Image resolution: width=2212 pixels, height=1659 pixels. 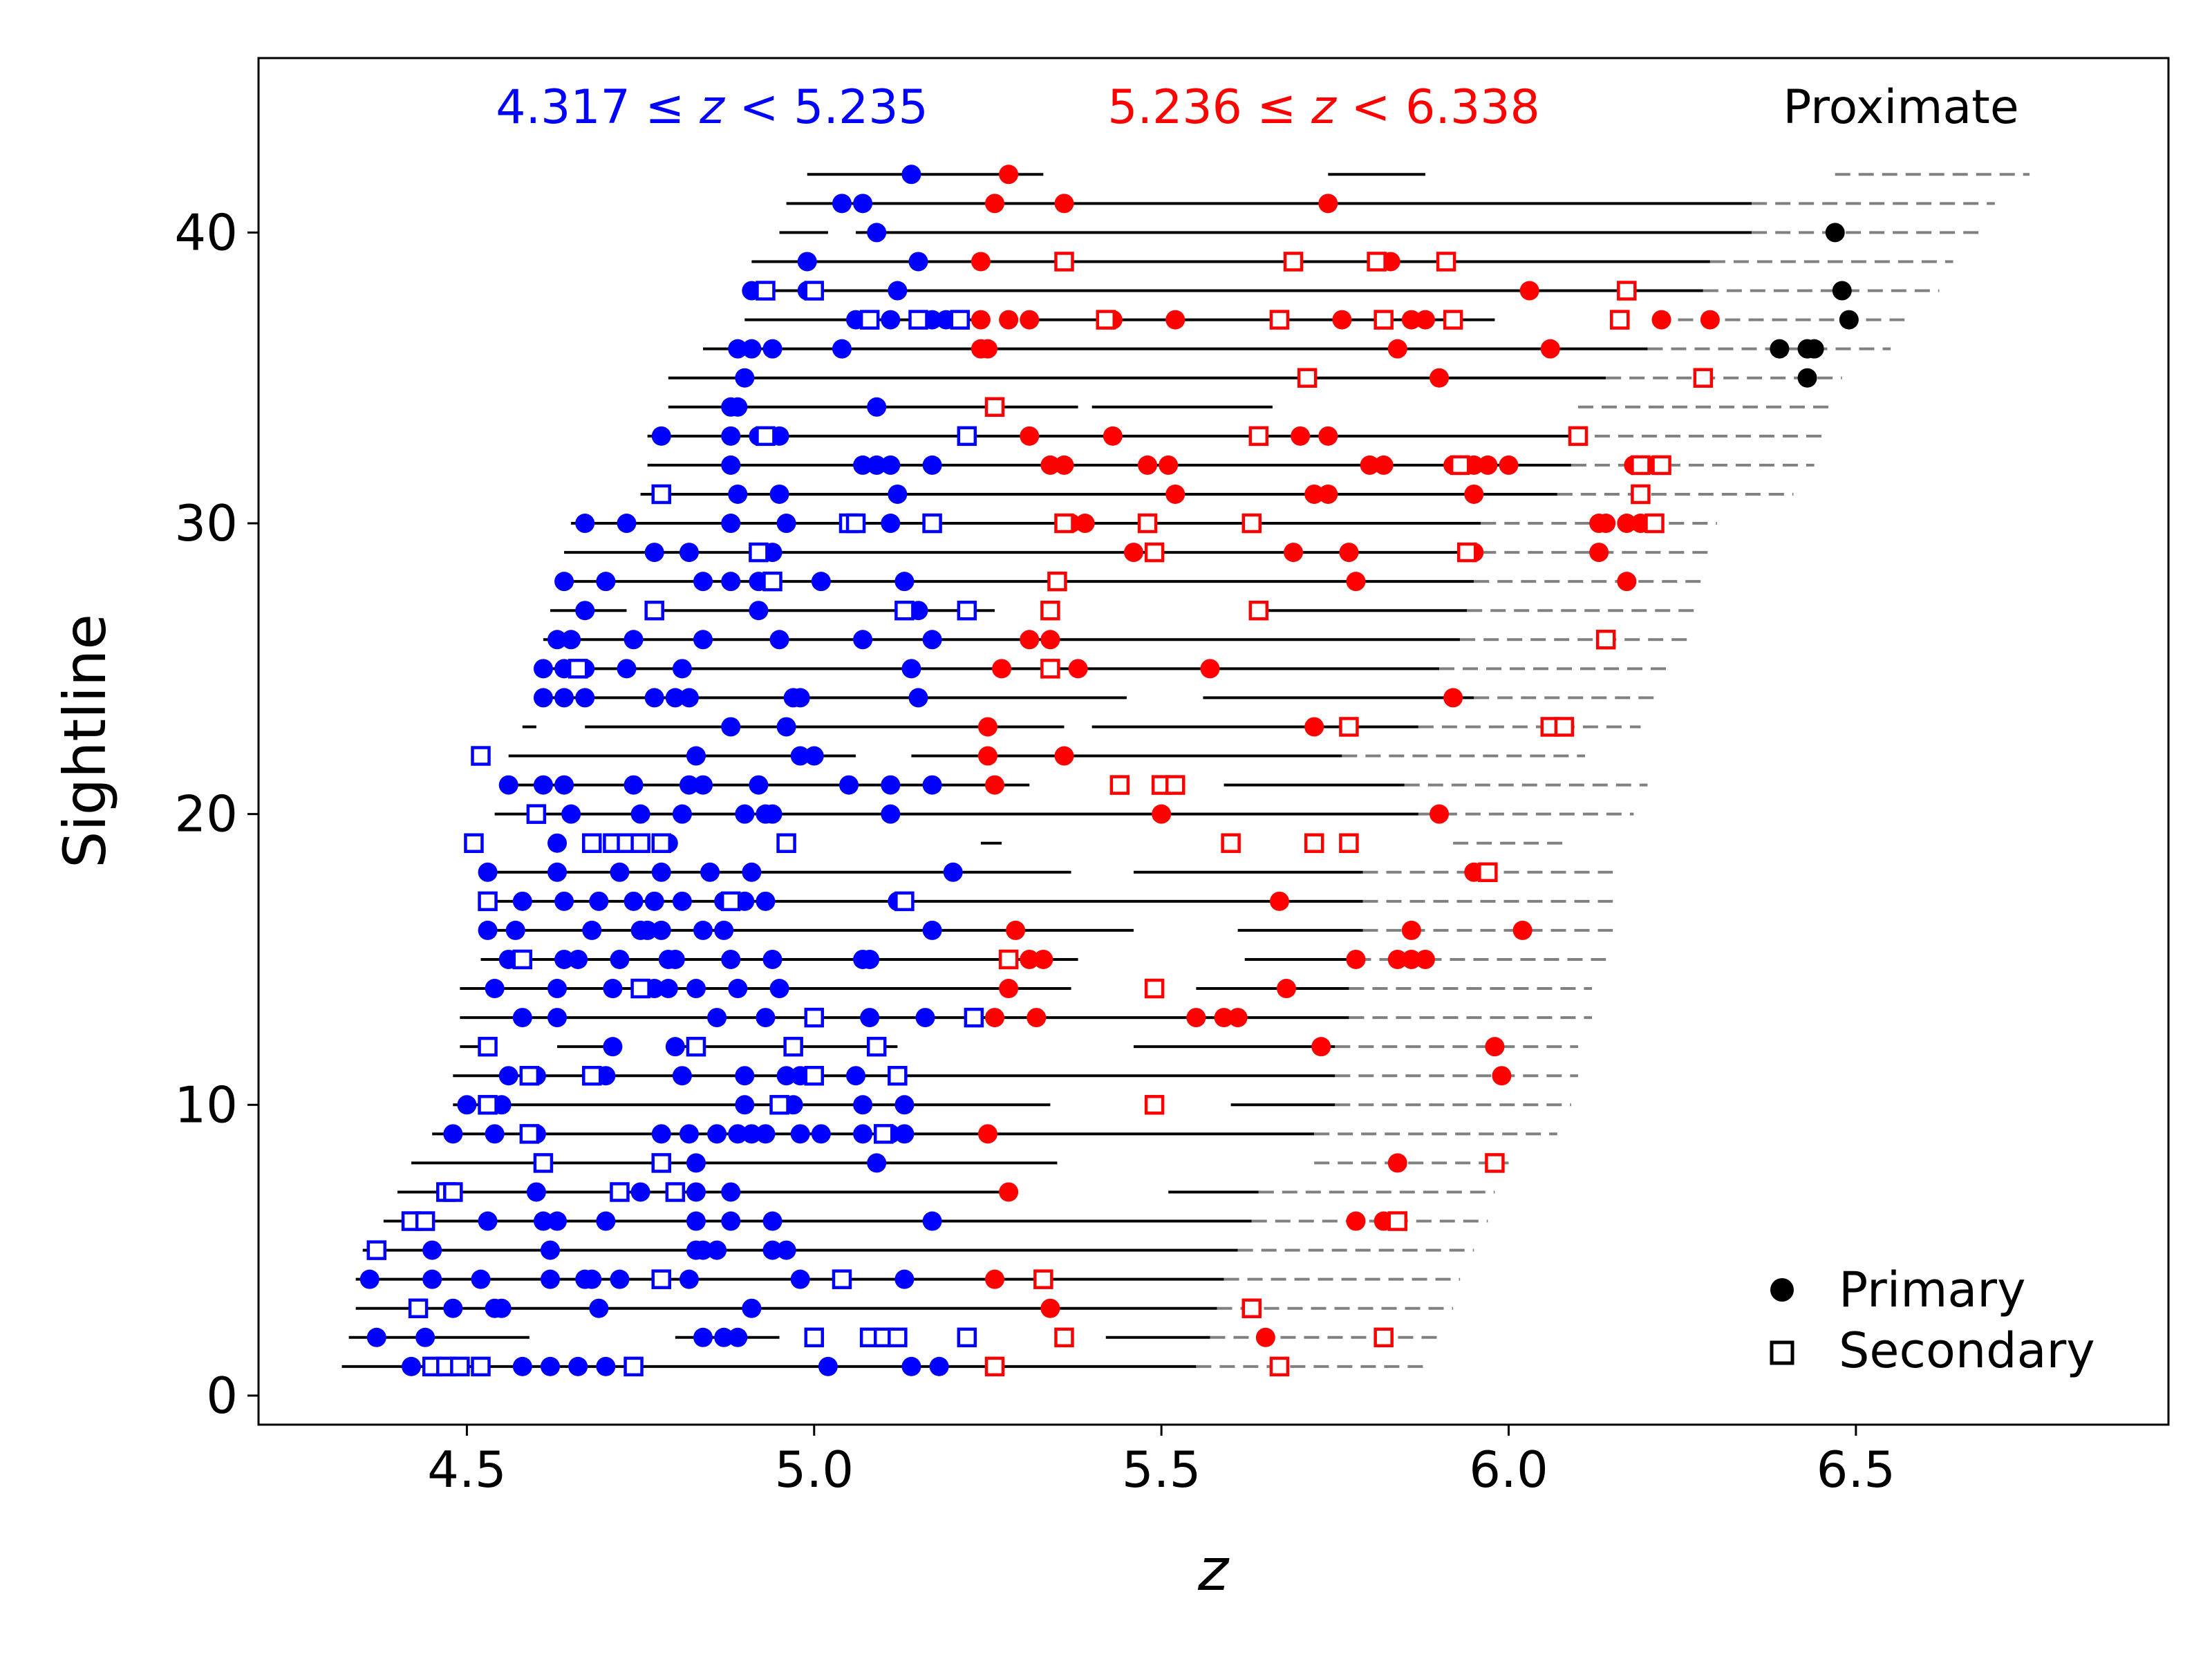 What do you see at coordinates (206, 523) in the screenshot?
I see `y-tick-label: 30` at bounding box center [206, 523].